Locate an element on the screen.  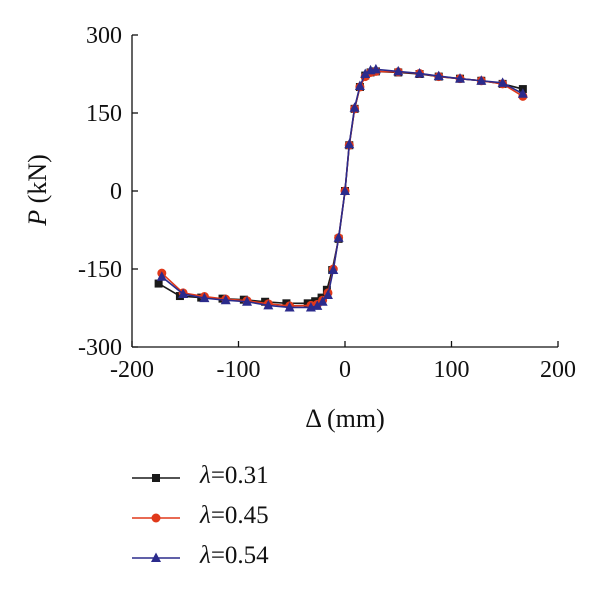
x-tick-label: 0 is located at coordinates (345, 370).